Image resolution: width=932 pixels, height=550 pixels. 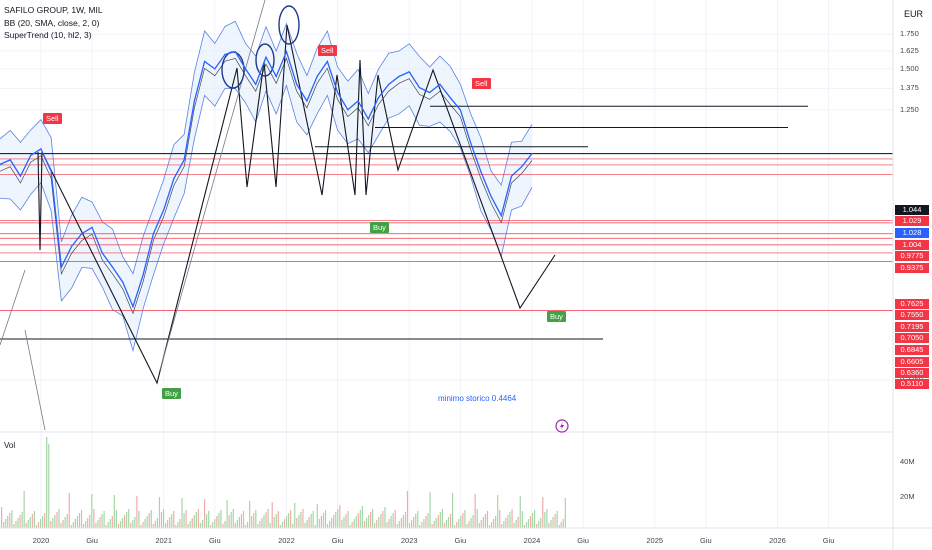 I want to click on price-tag: 1.004, so click(x=912, y=245).